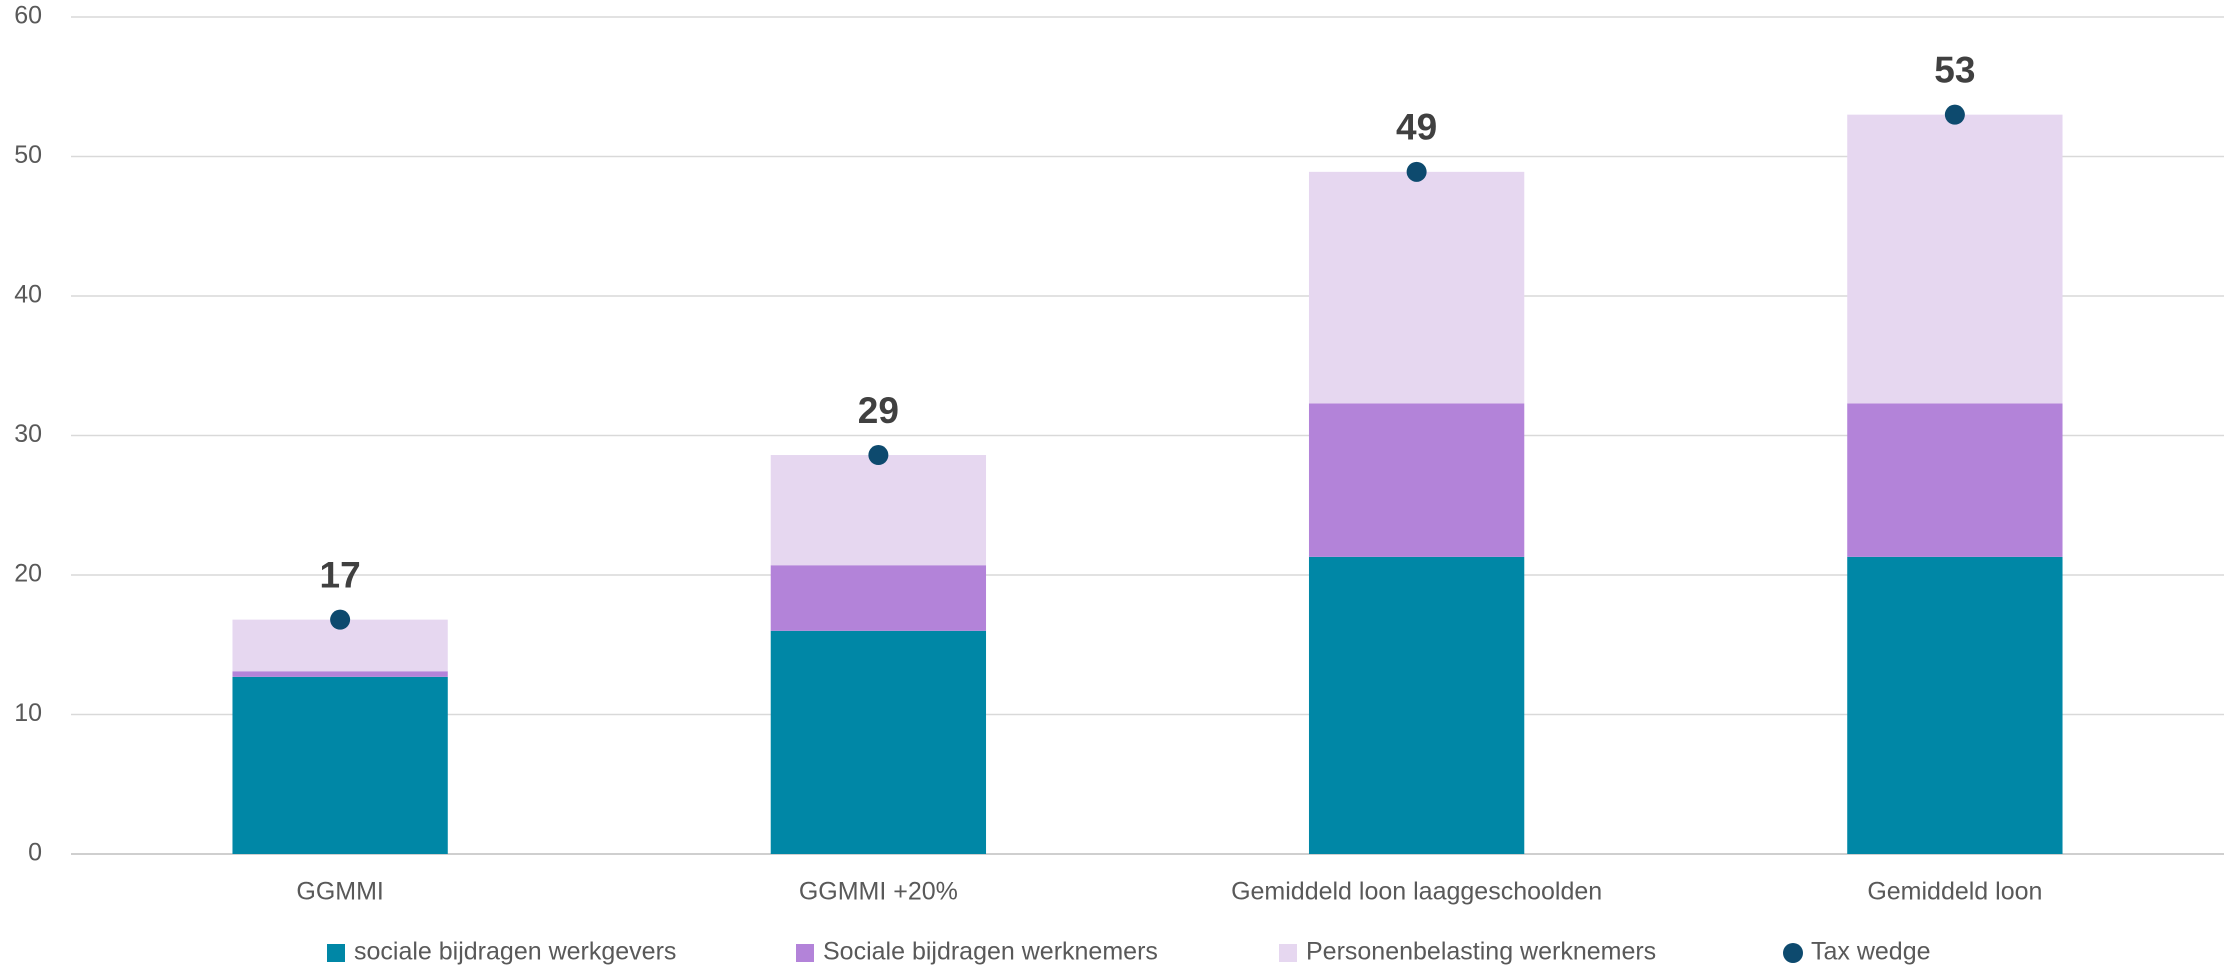  Describe the element at coordinates (1416, 892) in the screenshot. I see `x-tick-label: Gemiddeld loon laaggeschoolden` at that location.